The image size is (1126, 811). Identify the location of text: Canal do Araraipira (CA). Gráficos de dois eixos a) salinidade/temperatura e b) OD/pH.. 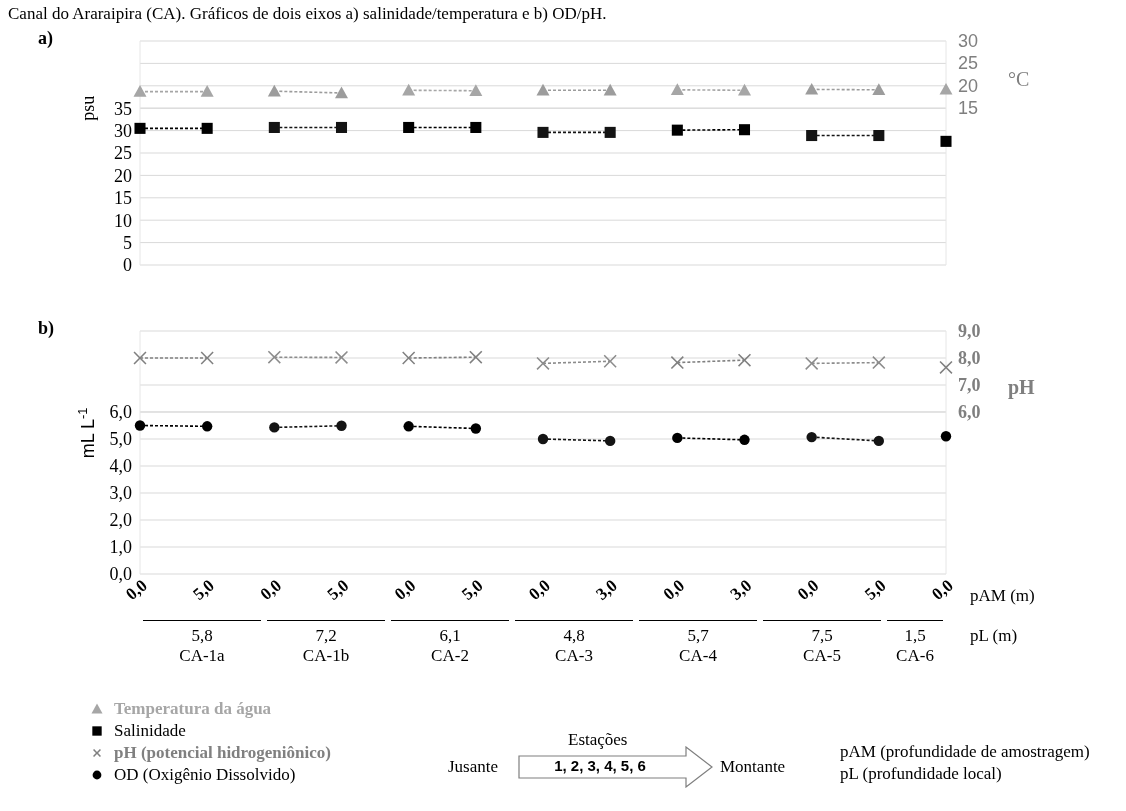
(307, 13).